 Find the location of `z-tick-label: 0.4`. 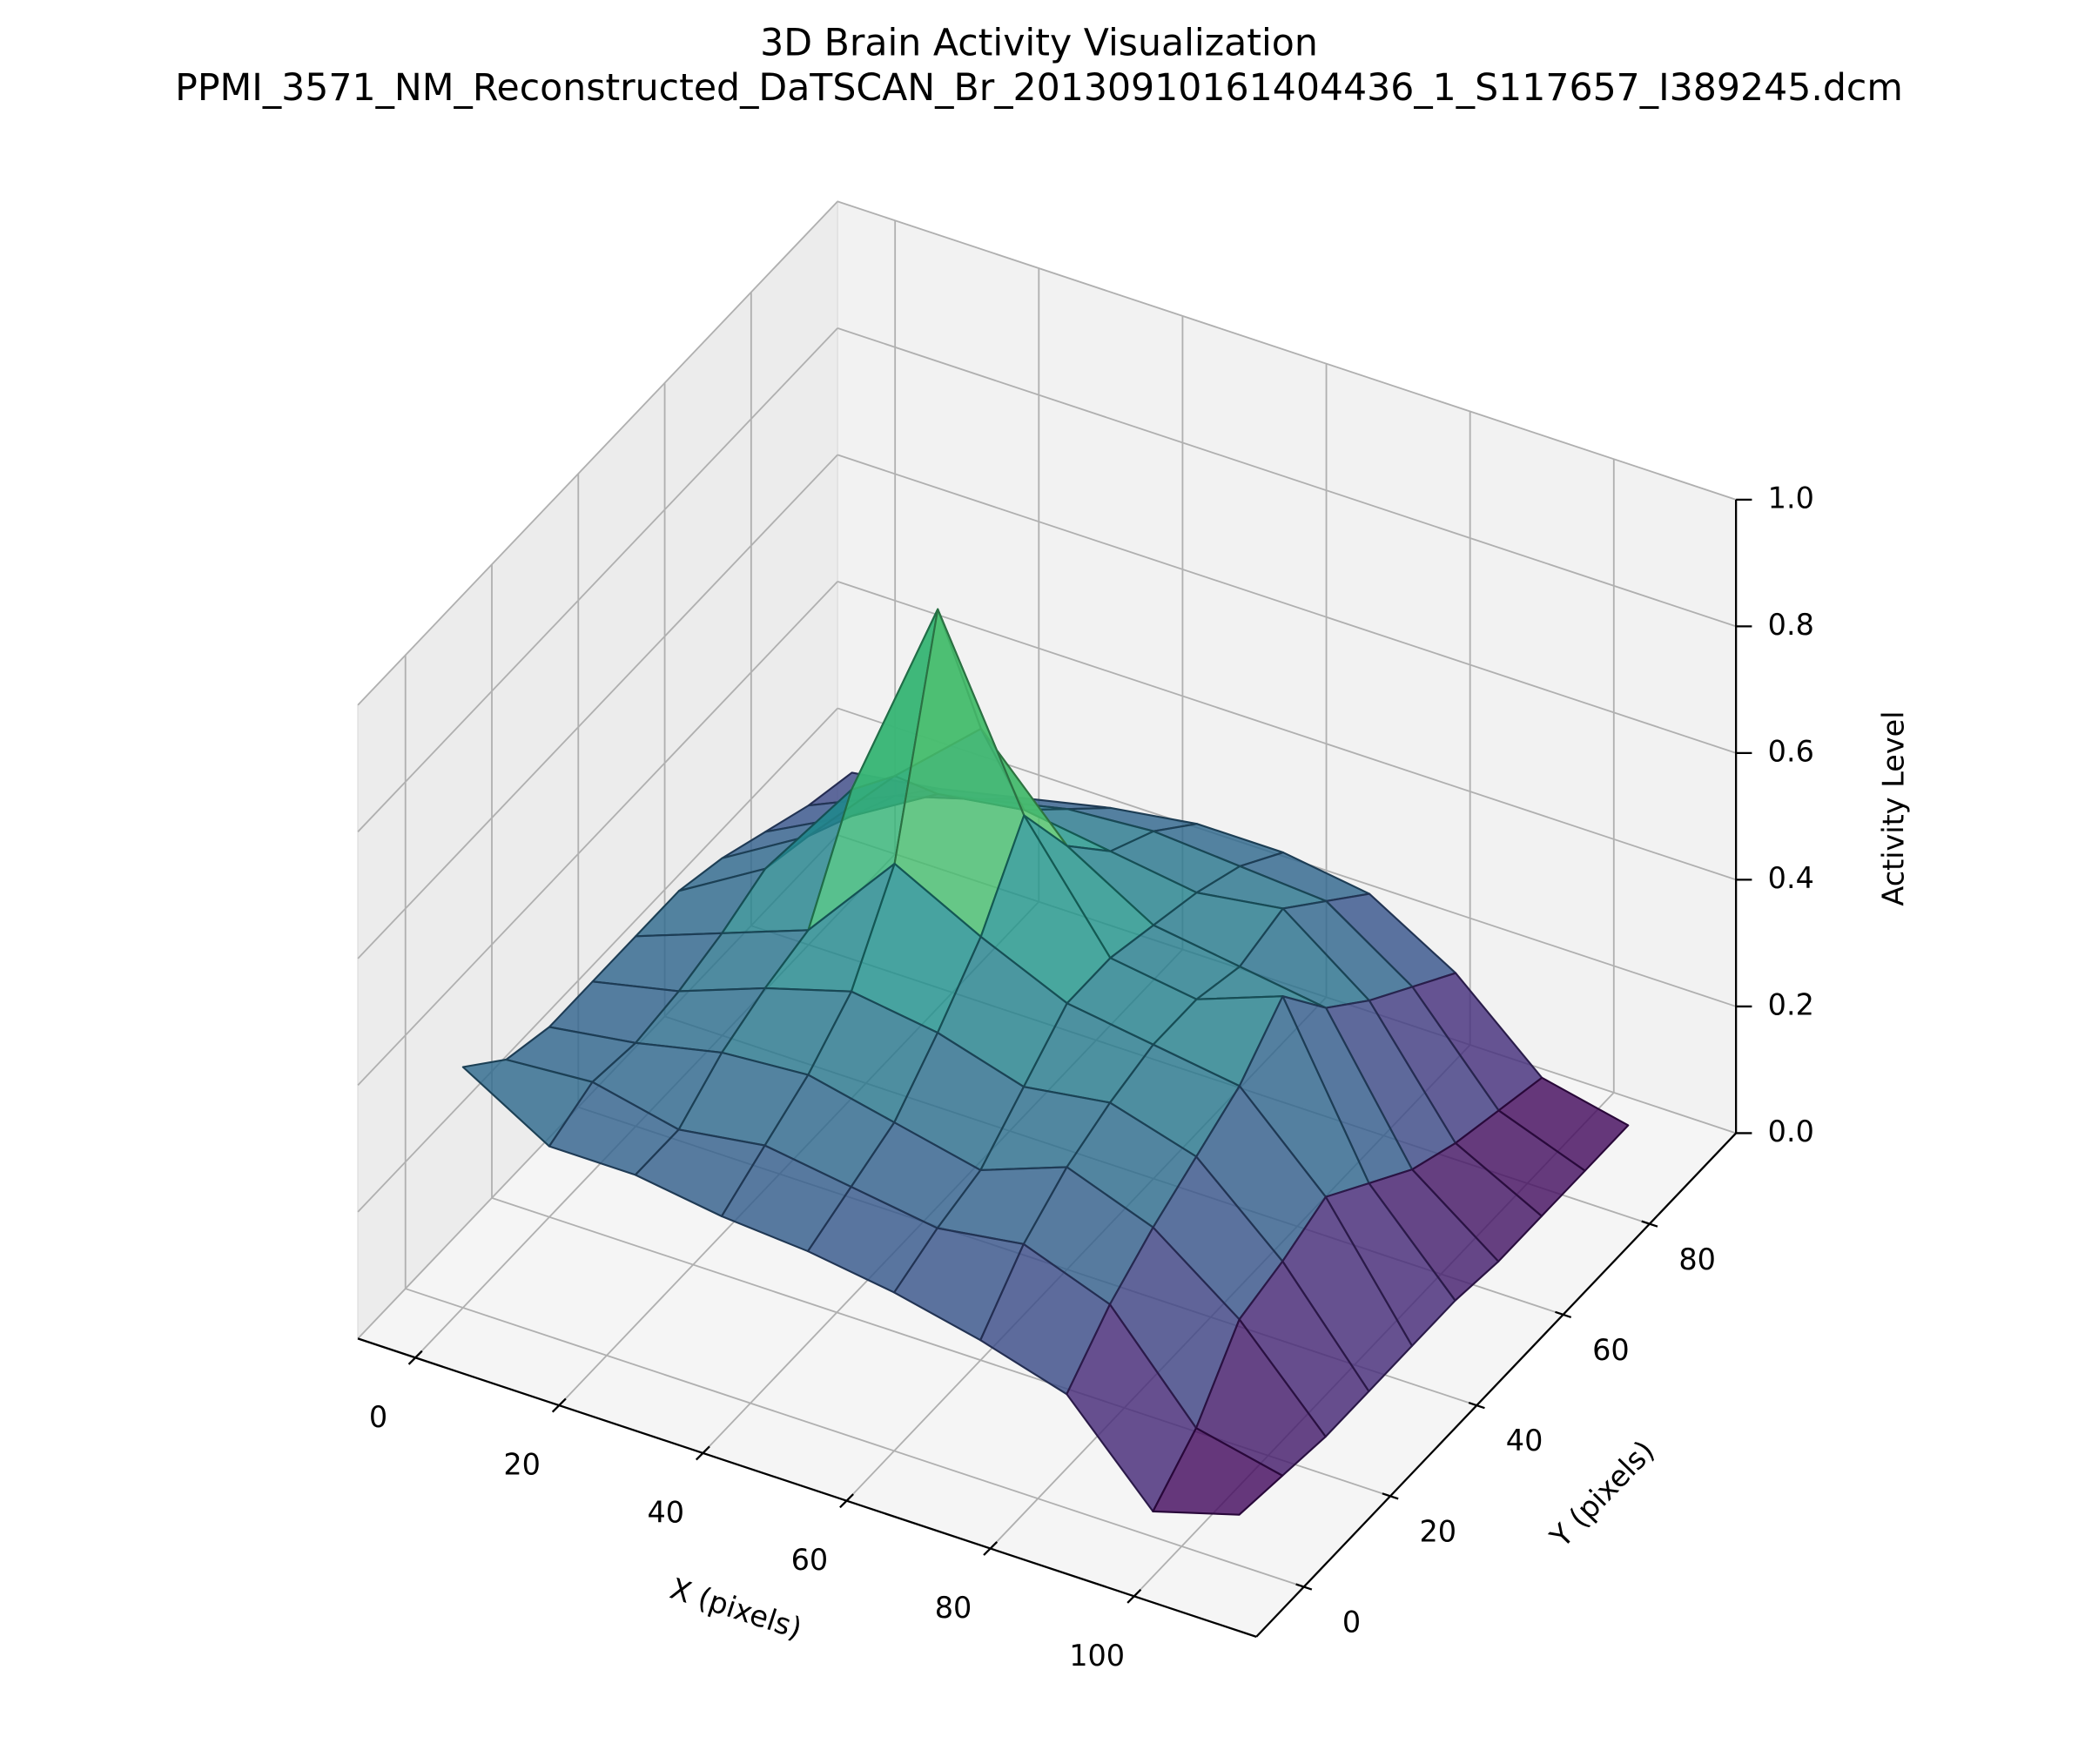

z-tick-label: 0.4 is located at coordinates (1791, 878).